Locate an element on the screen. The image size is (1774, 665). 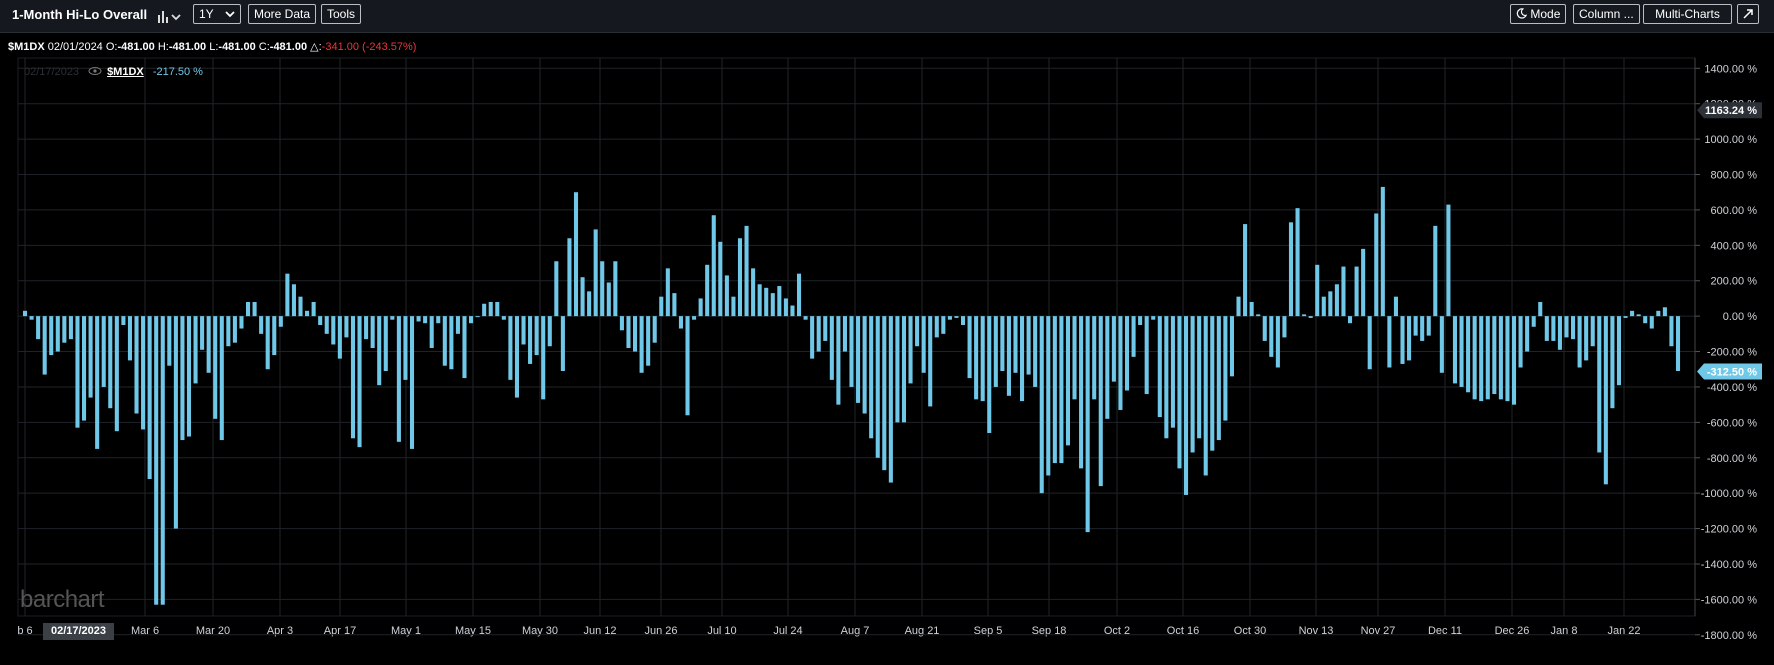
info-change-label: △: is located at coordinates (314, 47).